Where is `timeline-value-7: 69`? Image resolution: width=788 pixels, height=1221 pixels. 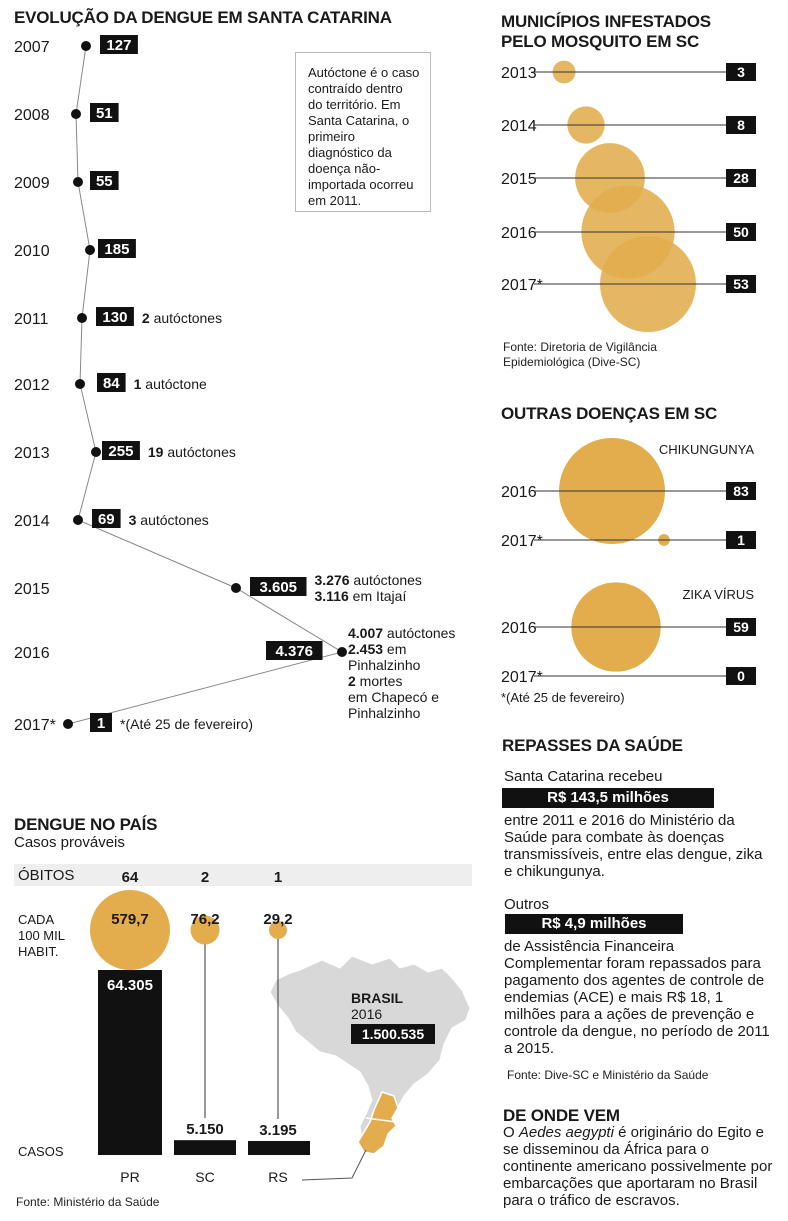 timeline-value-7: 69 is located at coordinates (106, 519).